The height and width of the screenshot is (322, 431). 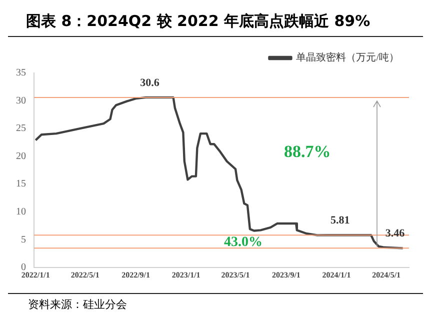 What do you see at coordinates (336, 275) in the screenshot?
I see `x-tick-label: 2024/1/1` at bounding box center [336, 275].